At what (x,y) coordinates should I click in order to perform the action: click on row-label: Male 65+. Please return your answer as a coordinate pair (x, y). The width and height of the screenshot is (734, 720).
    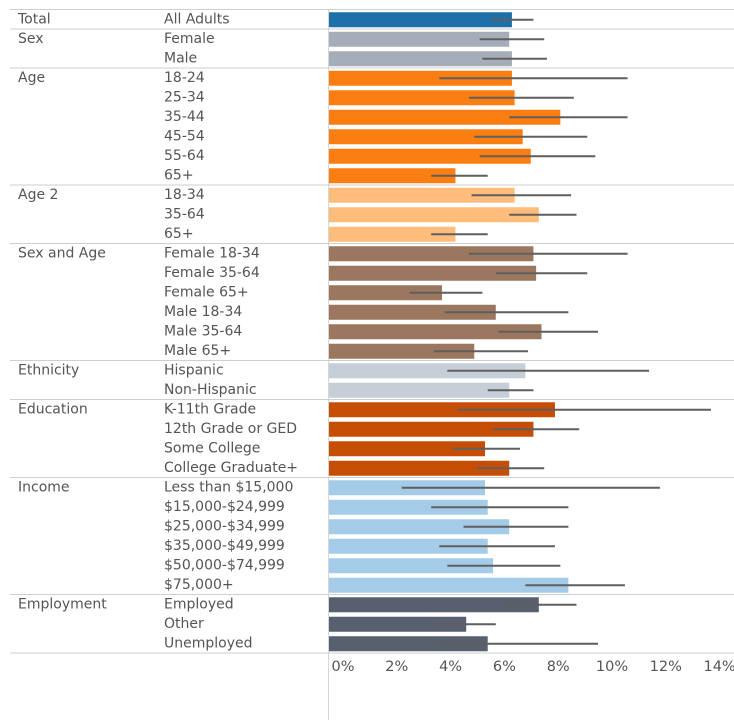
    Looking at the image, I should click on (197, 351).